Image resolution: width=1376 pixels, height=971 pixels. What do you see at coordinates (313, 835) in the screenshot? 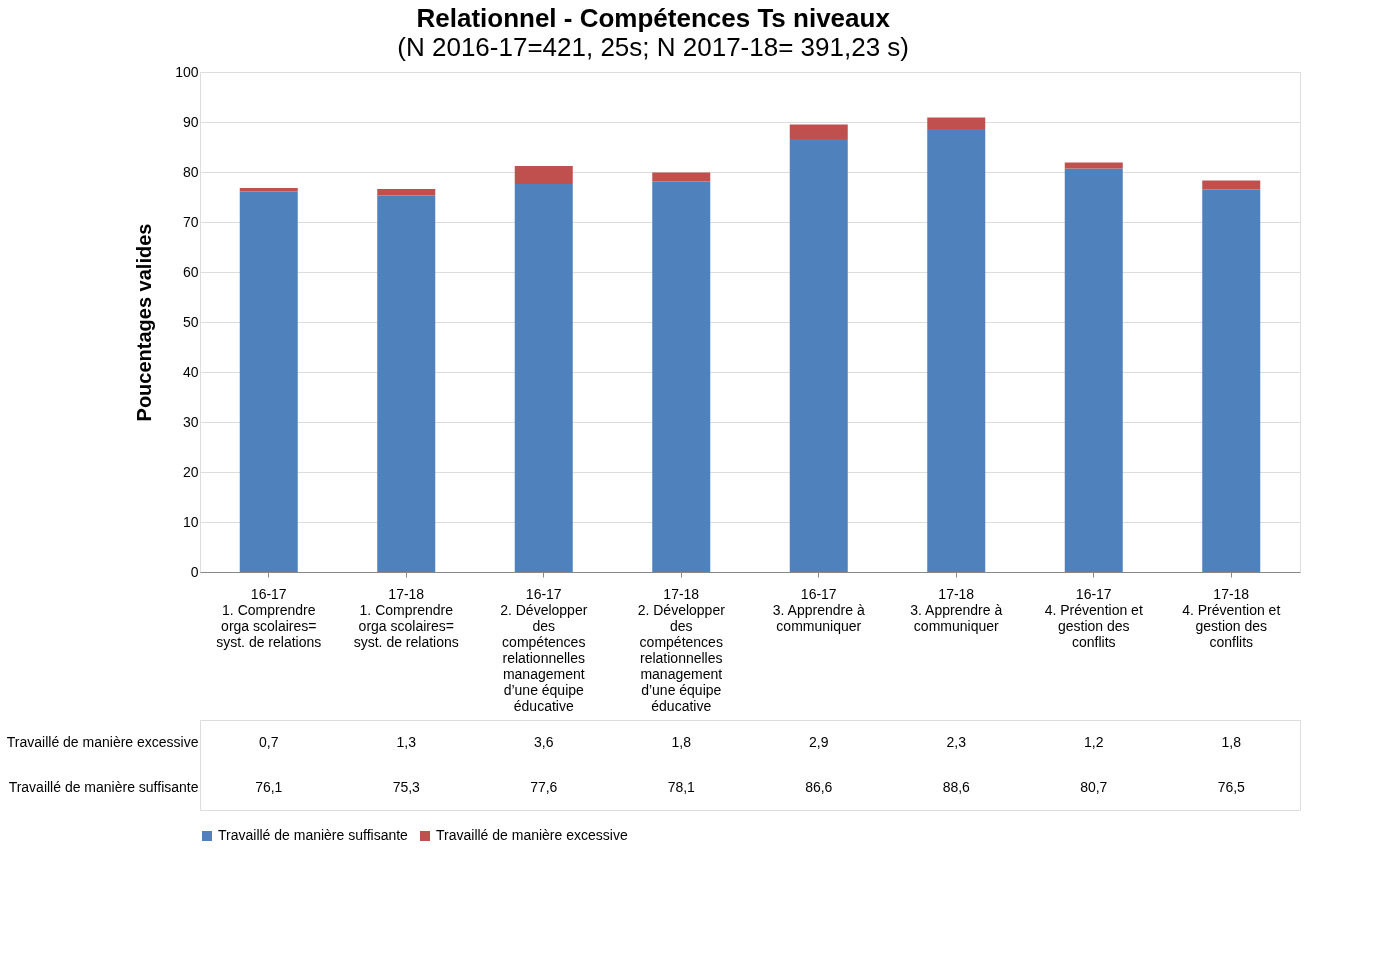
I see `legend-label: Travaillé de manière suffisante` at bounding box center [313, 835].